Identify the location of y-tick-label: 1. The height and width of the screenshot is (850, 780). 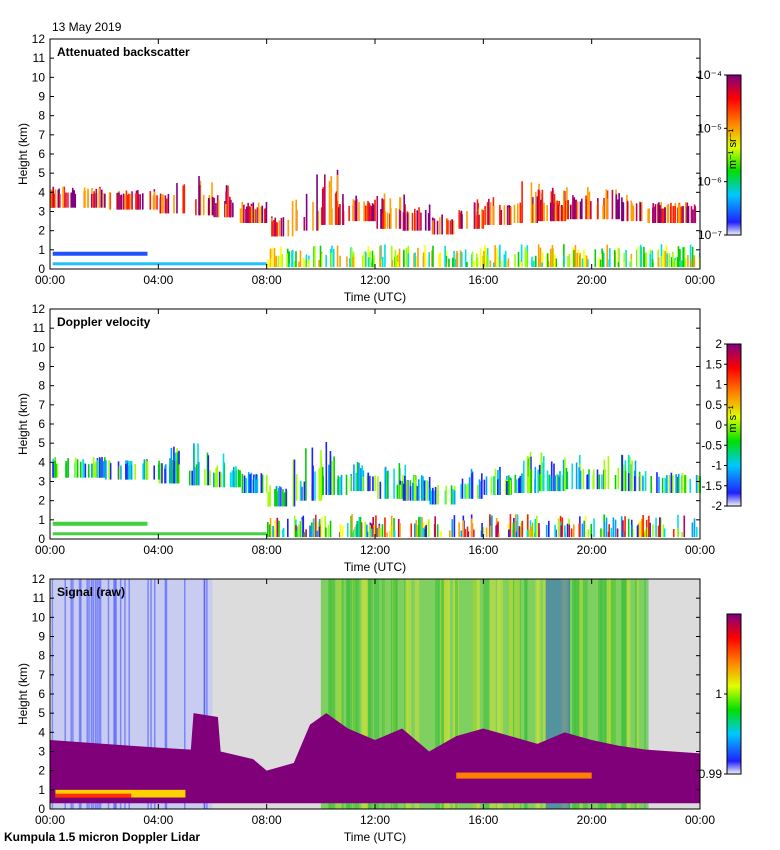
(41, 250).